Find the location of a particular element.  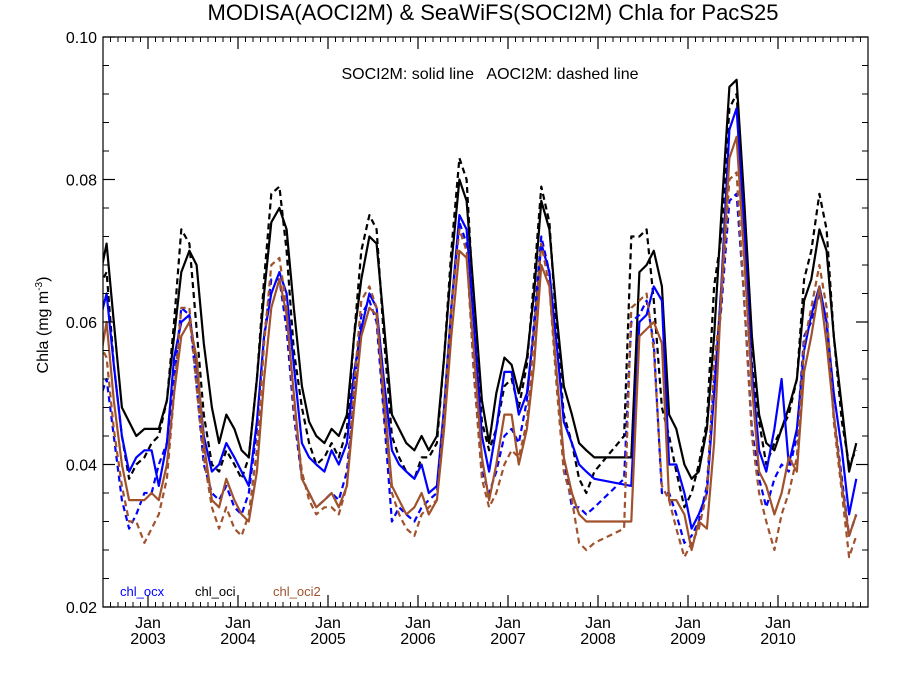

y-tick-label: 0.08 is located at coordinates (81, 181).